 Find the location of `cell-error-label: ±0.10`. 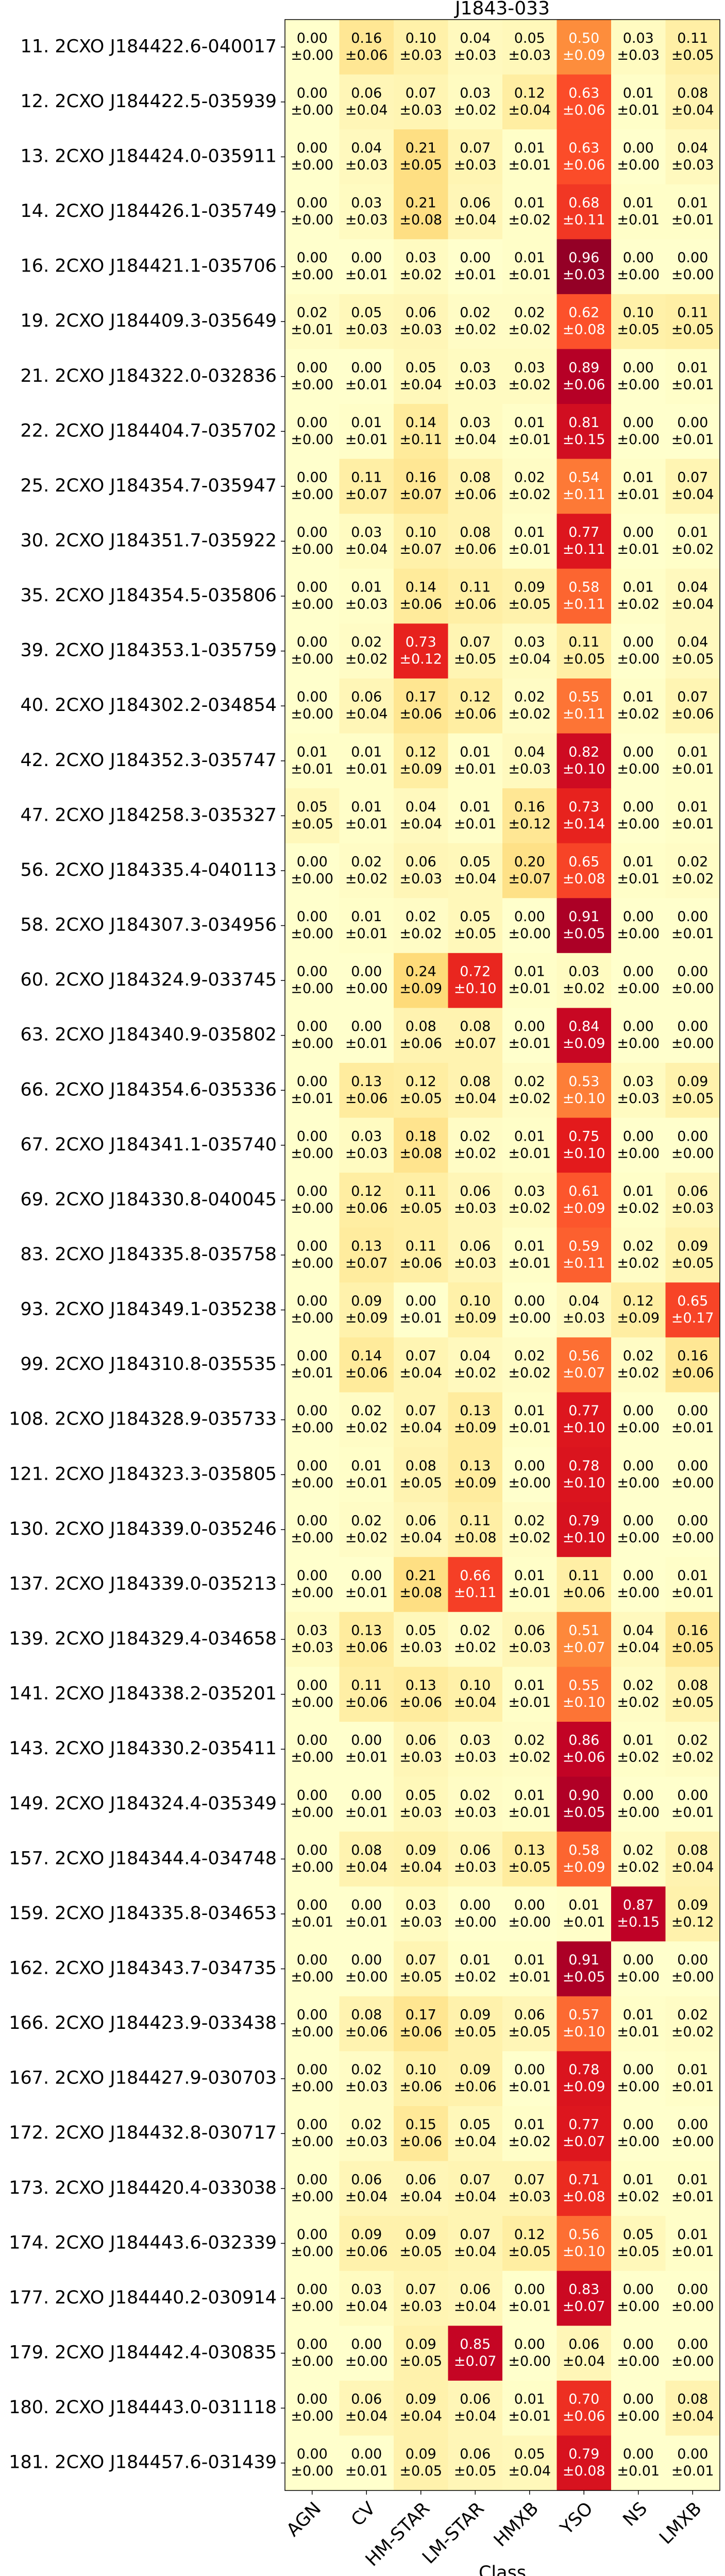

cell-error-label: ±0.10 is located at coordinates (584, 1483).